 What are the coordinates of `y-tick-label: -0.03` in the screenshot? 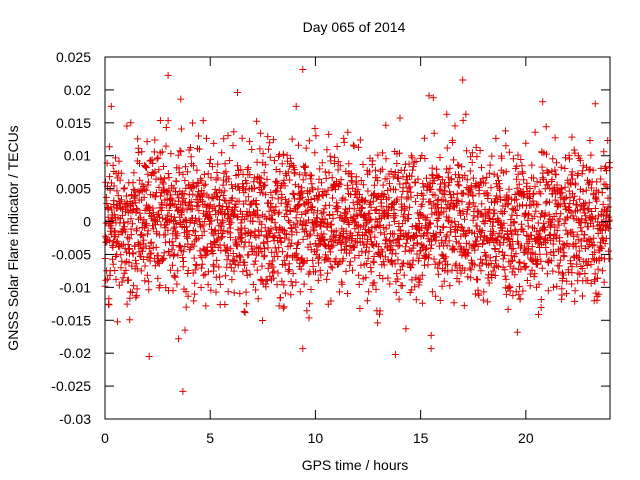 It's located at (75, 419).